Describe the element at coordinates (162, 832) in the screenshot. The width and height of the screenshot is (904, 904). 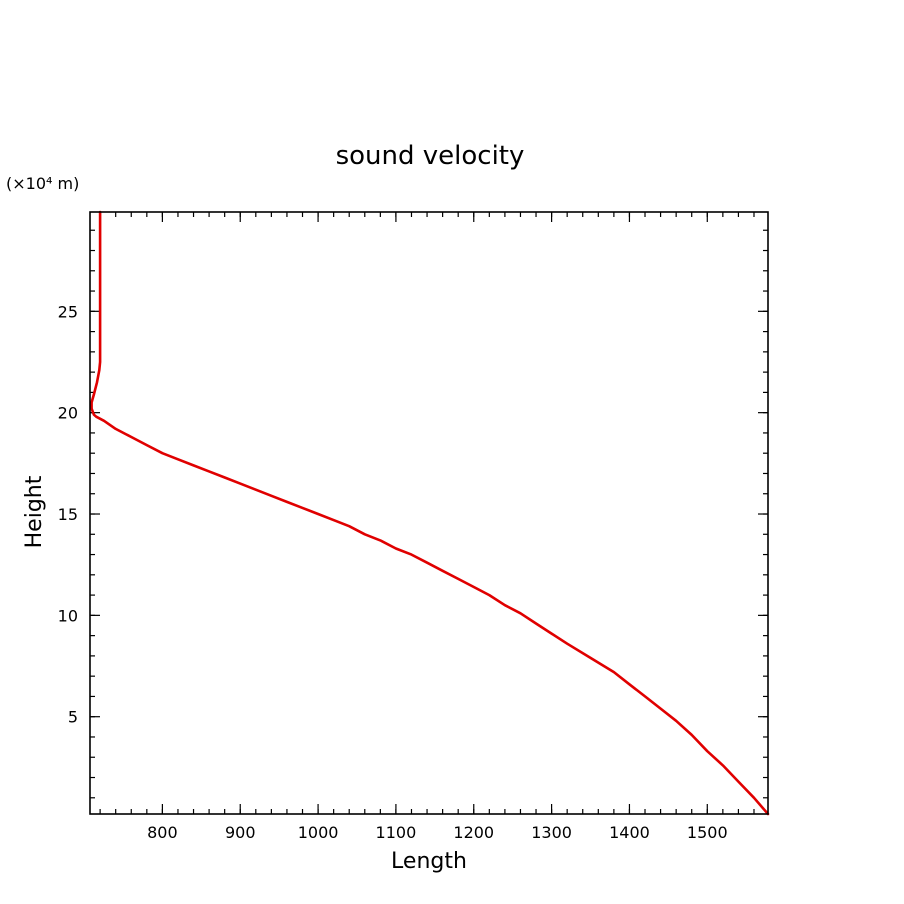
I see `x-tick-label: 800` at that location.